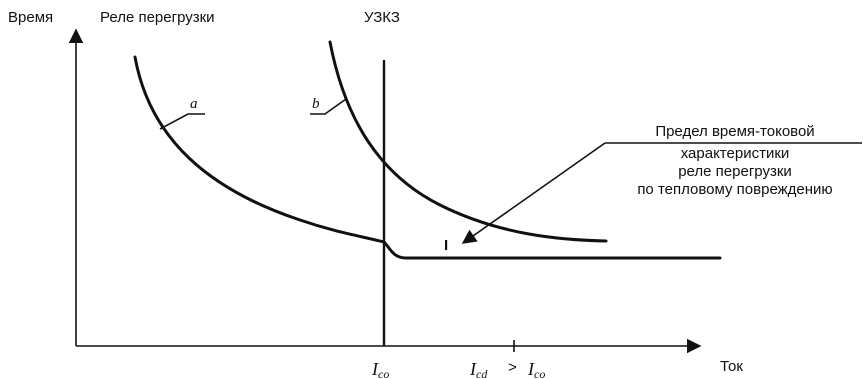 The width and height of the screenshot is (863, 379). I want to click on ico2-tick-label: Ico, so click(536, 369).